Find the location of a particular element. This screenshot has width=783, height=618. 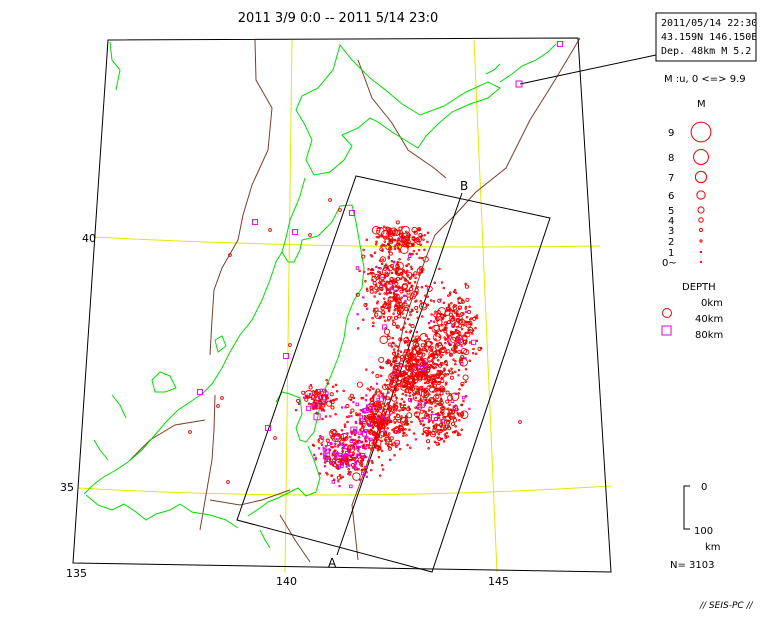

magnitude-level-2: 2 is located at coordinates (671, 242).